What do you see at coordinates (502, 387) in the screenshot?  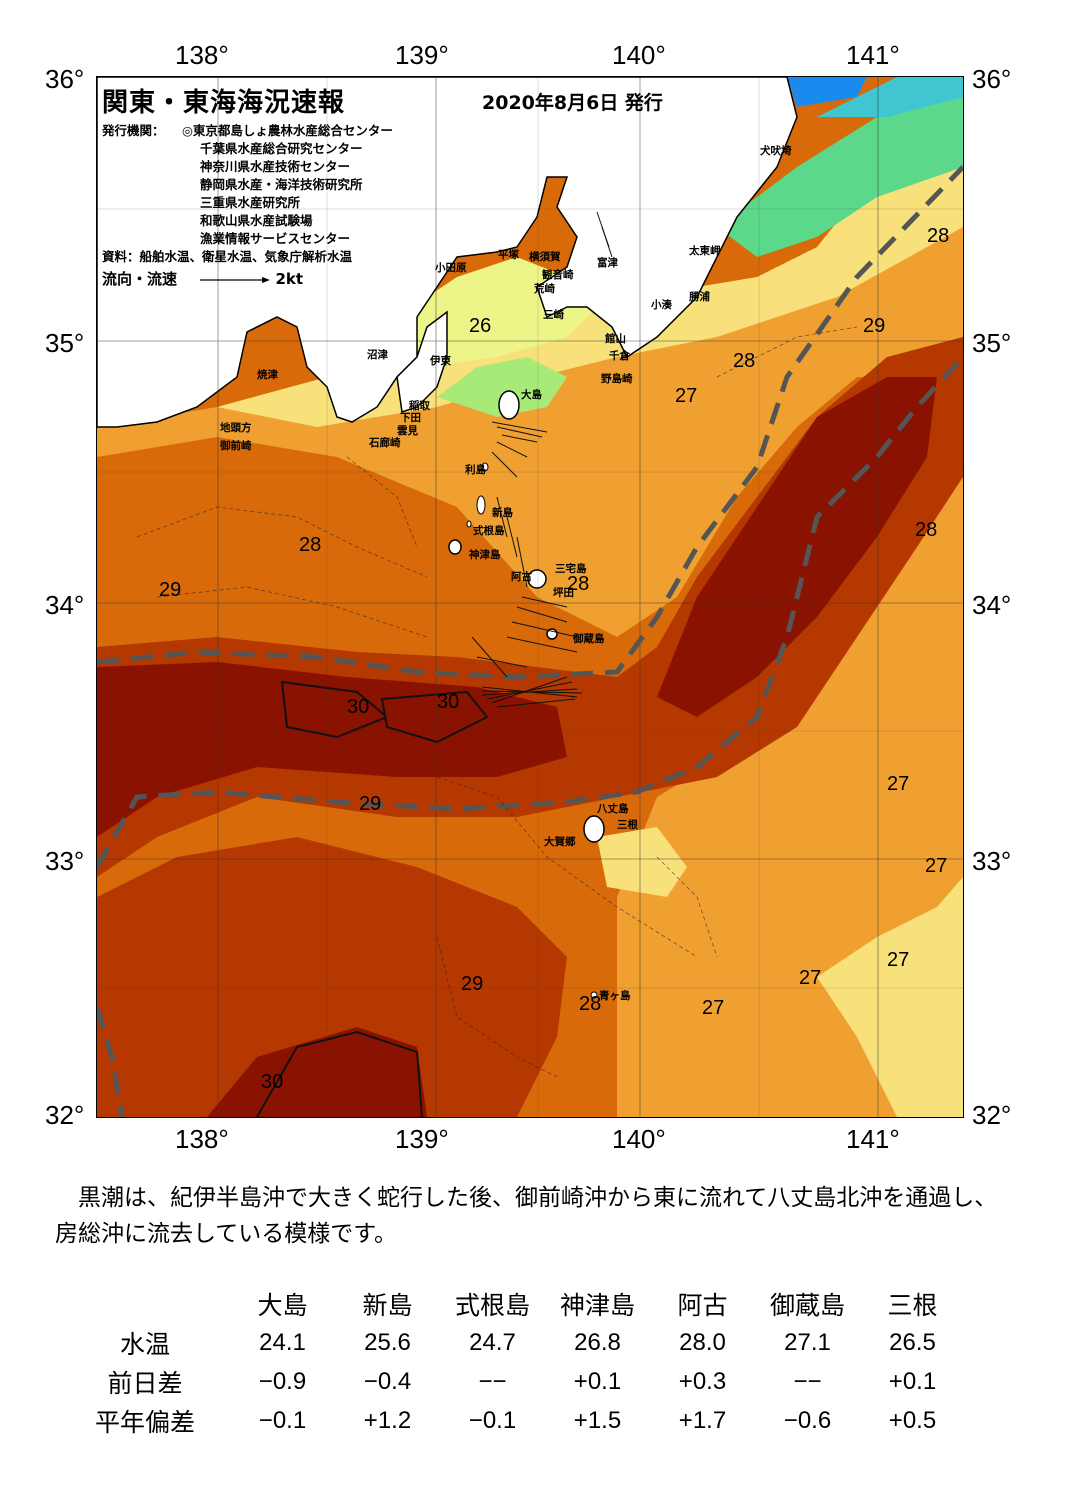 I see `sea-zone-24-sagami` at bounding box center [502, 387].